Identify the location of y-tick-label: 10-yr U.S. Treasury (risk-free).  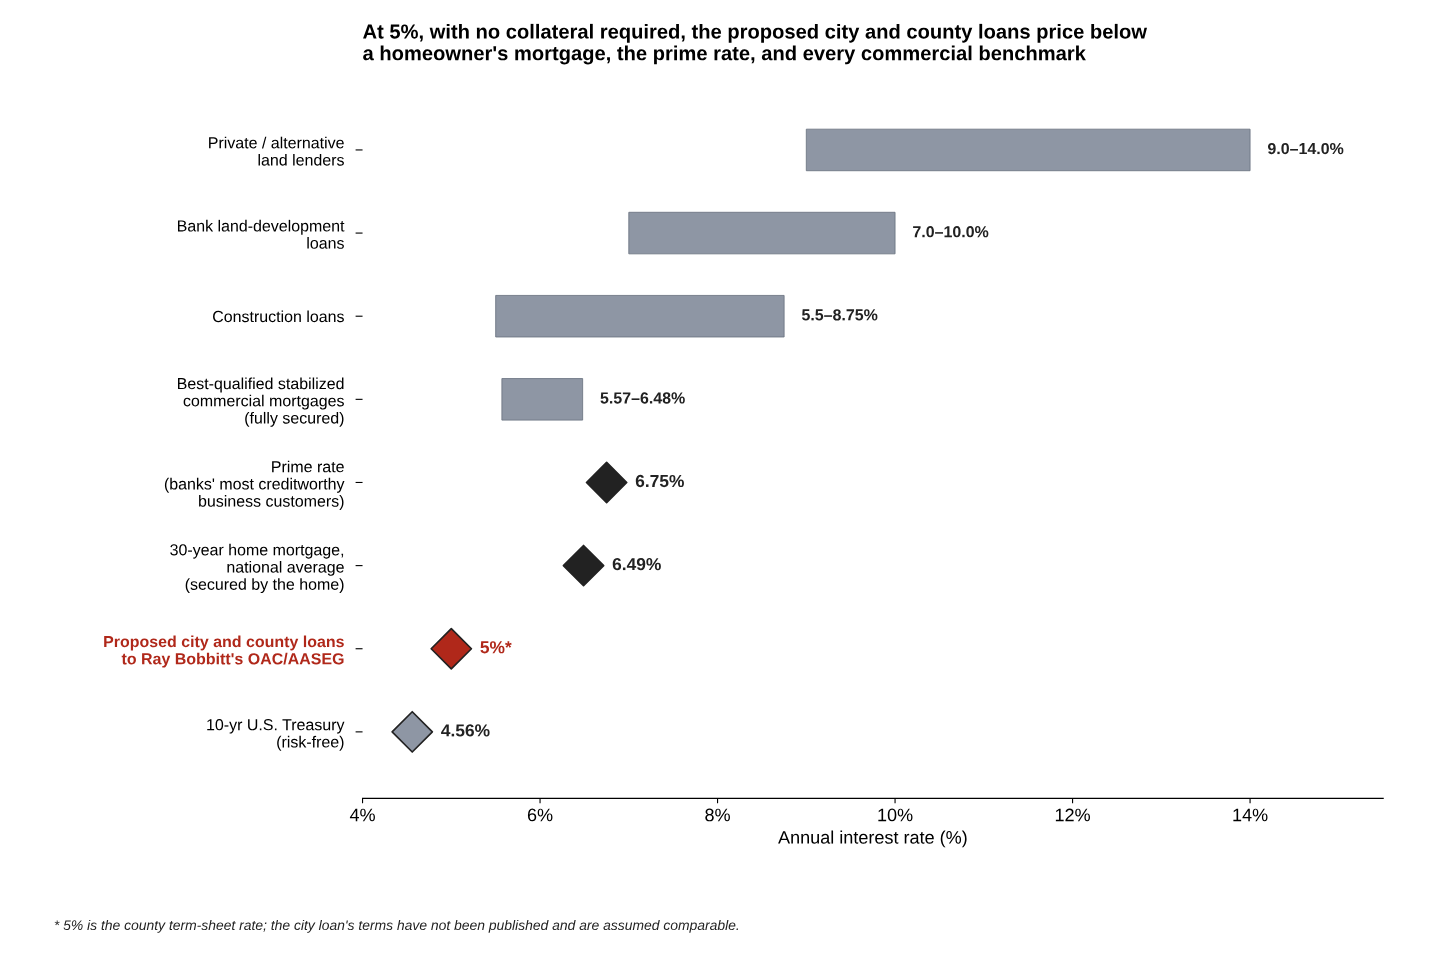
(276, 735).